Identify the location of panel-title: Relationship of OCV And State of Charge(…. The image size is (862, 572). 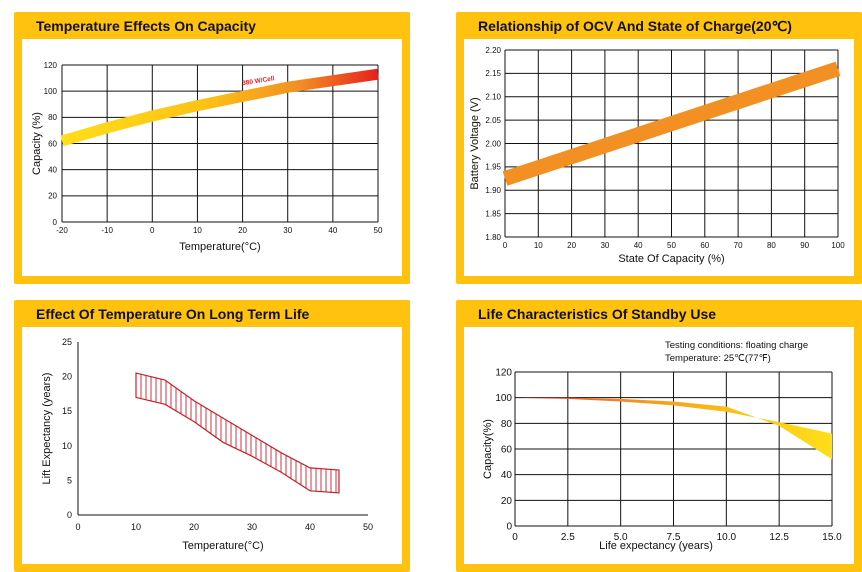
(635, 26).